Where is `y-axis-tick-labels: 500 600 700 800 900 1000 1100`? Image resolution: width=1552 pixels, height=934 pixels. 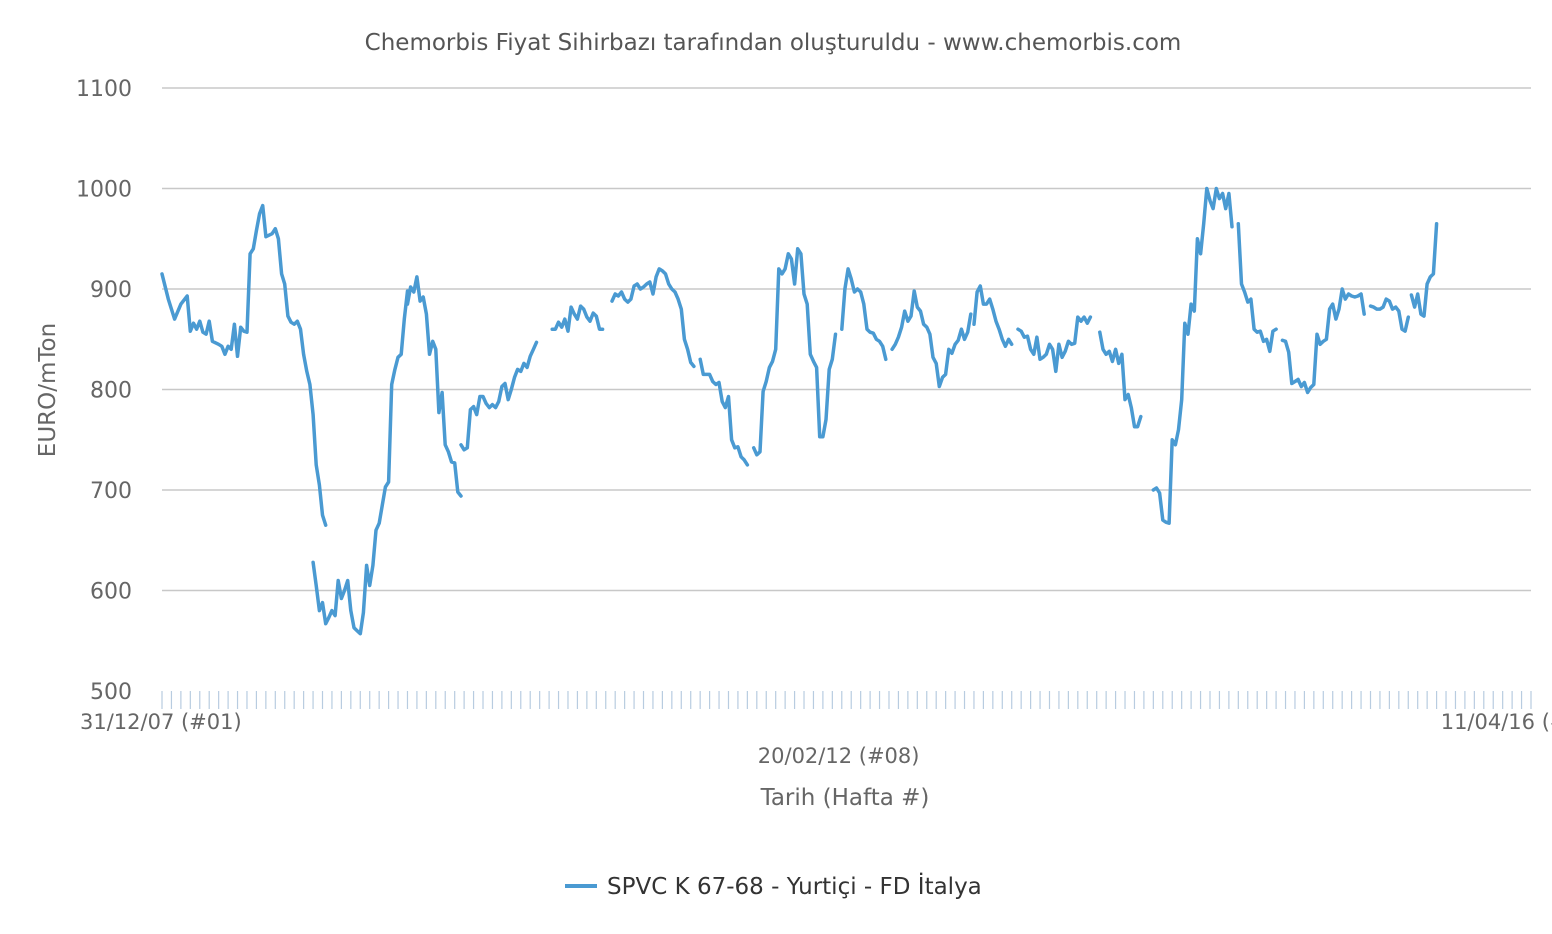 y-axis-tick-labels: 500 600 700 800 900 1000 1100 is located at coordinates (104, 391).